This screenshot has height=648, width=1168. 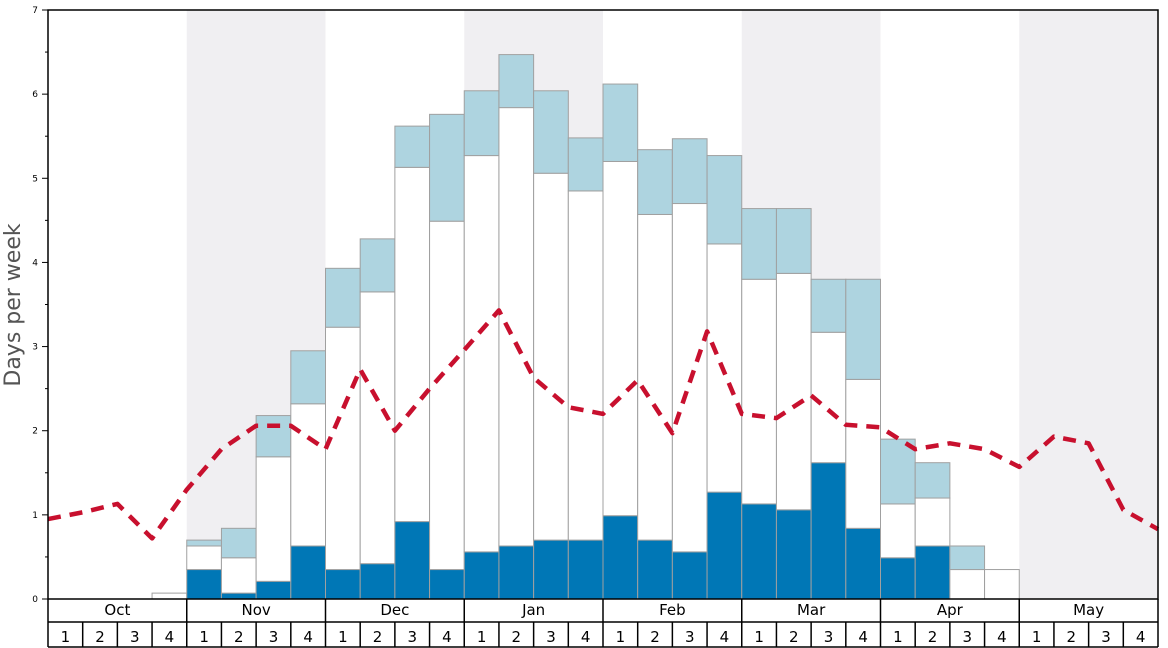 I want to click on y-axis-label: Days per week, so click(x=13, y=304).